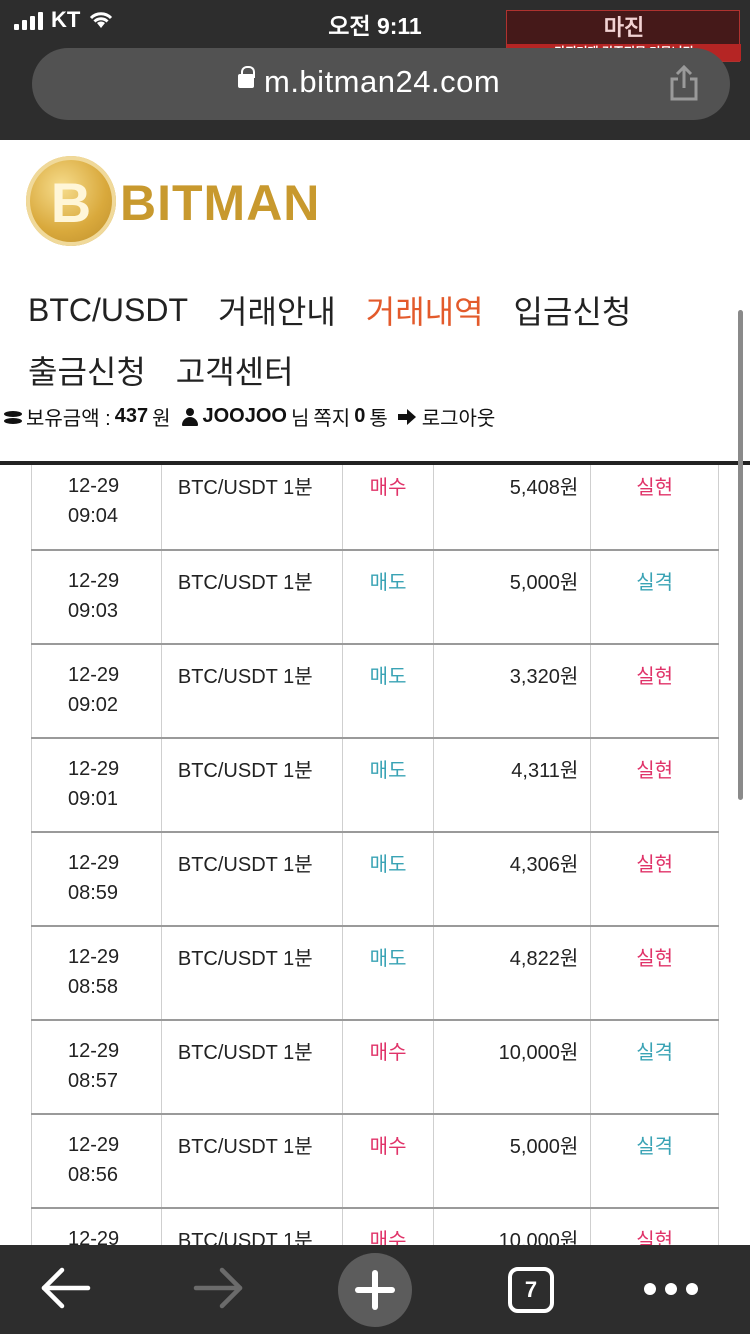 The height and width of the screenshot is (1334, 750). What do you see at coordinates (96, 1161) in the screenshot?
I see `trade-datetime: 12-29 08:56` at bounding box center [96, 1161].